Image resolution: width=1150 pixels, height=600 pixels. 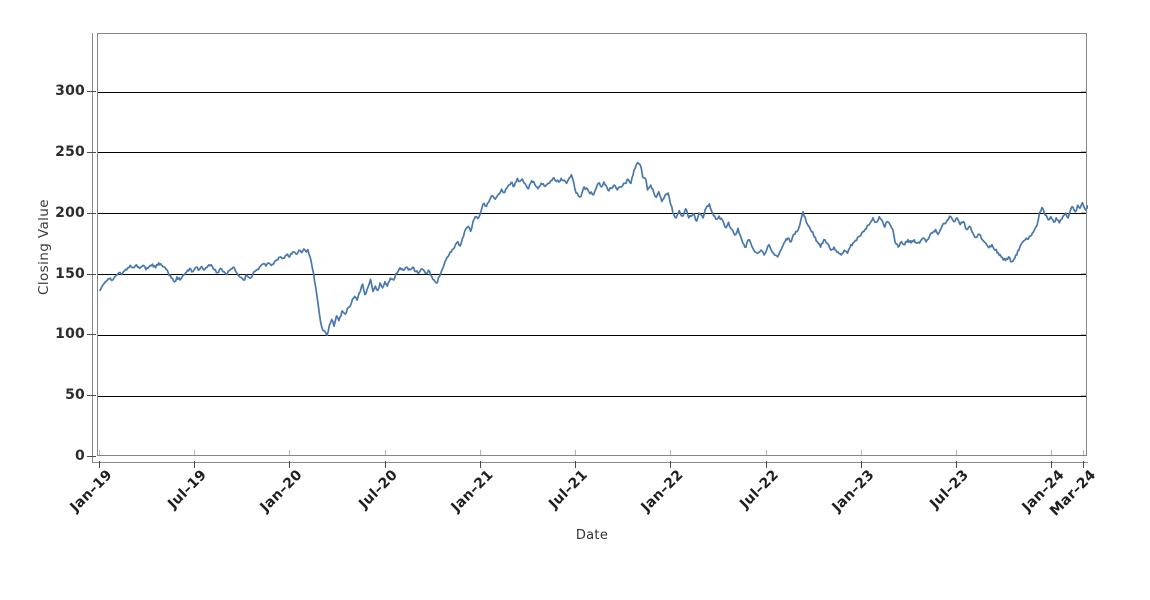 What do you see at coordinates (92, 248) in the screenshot?
I see `y-axis-line` at bounding box center [92, 248].